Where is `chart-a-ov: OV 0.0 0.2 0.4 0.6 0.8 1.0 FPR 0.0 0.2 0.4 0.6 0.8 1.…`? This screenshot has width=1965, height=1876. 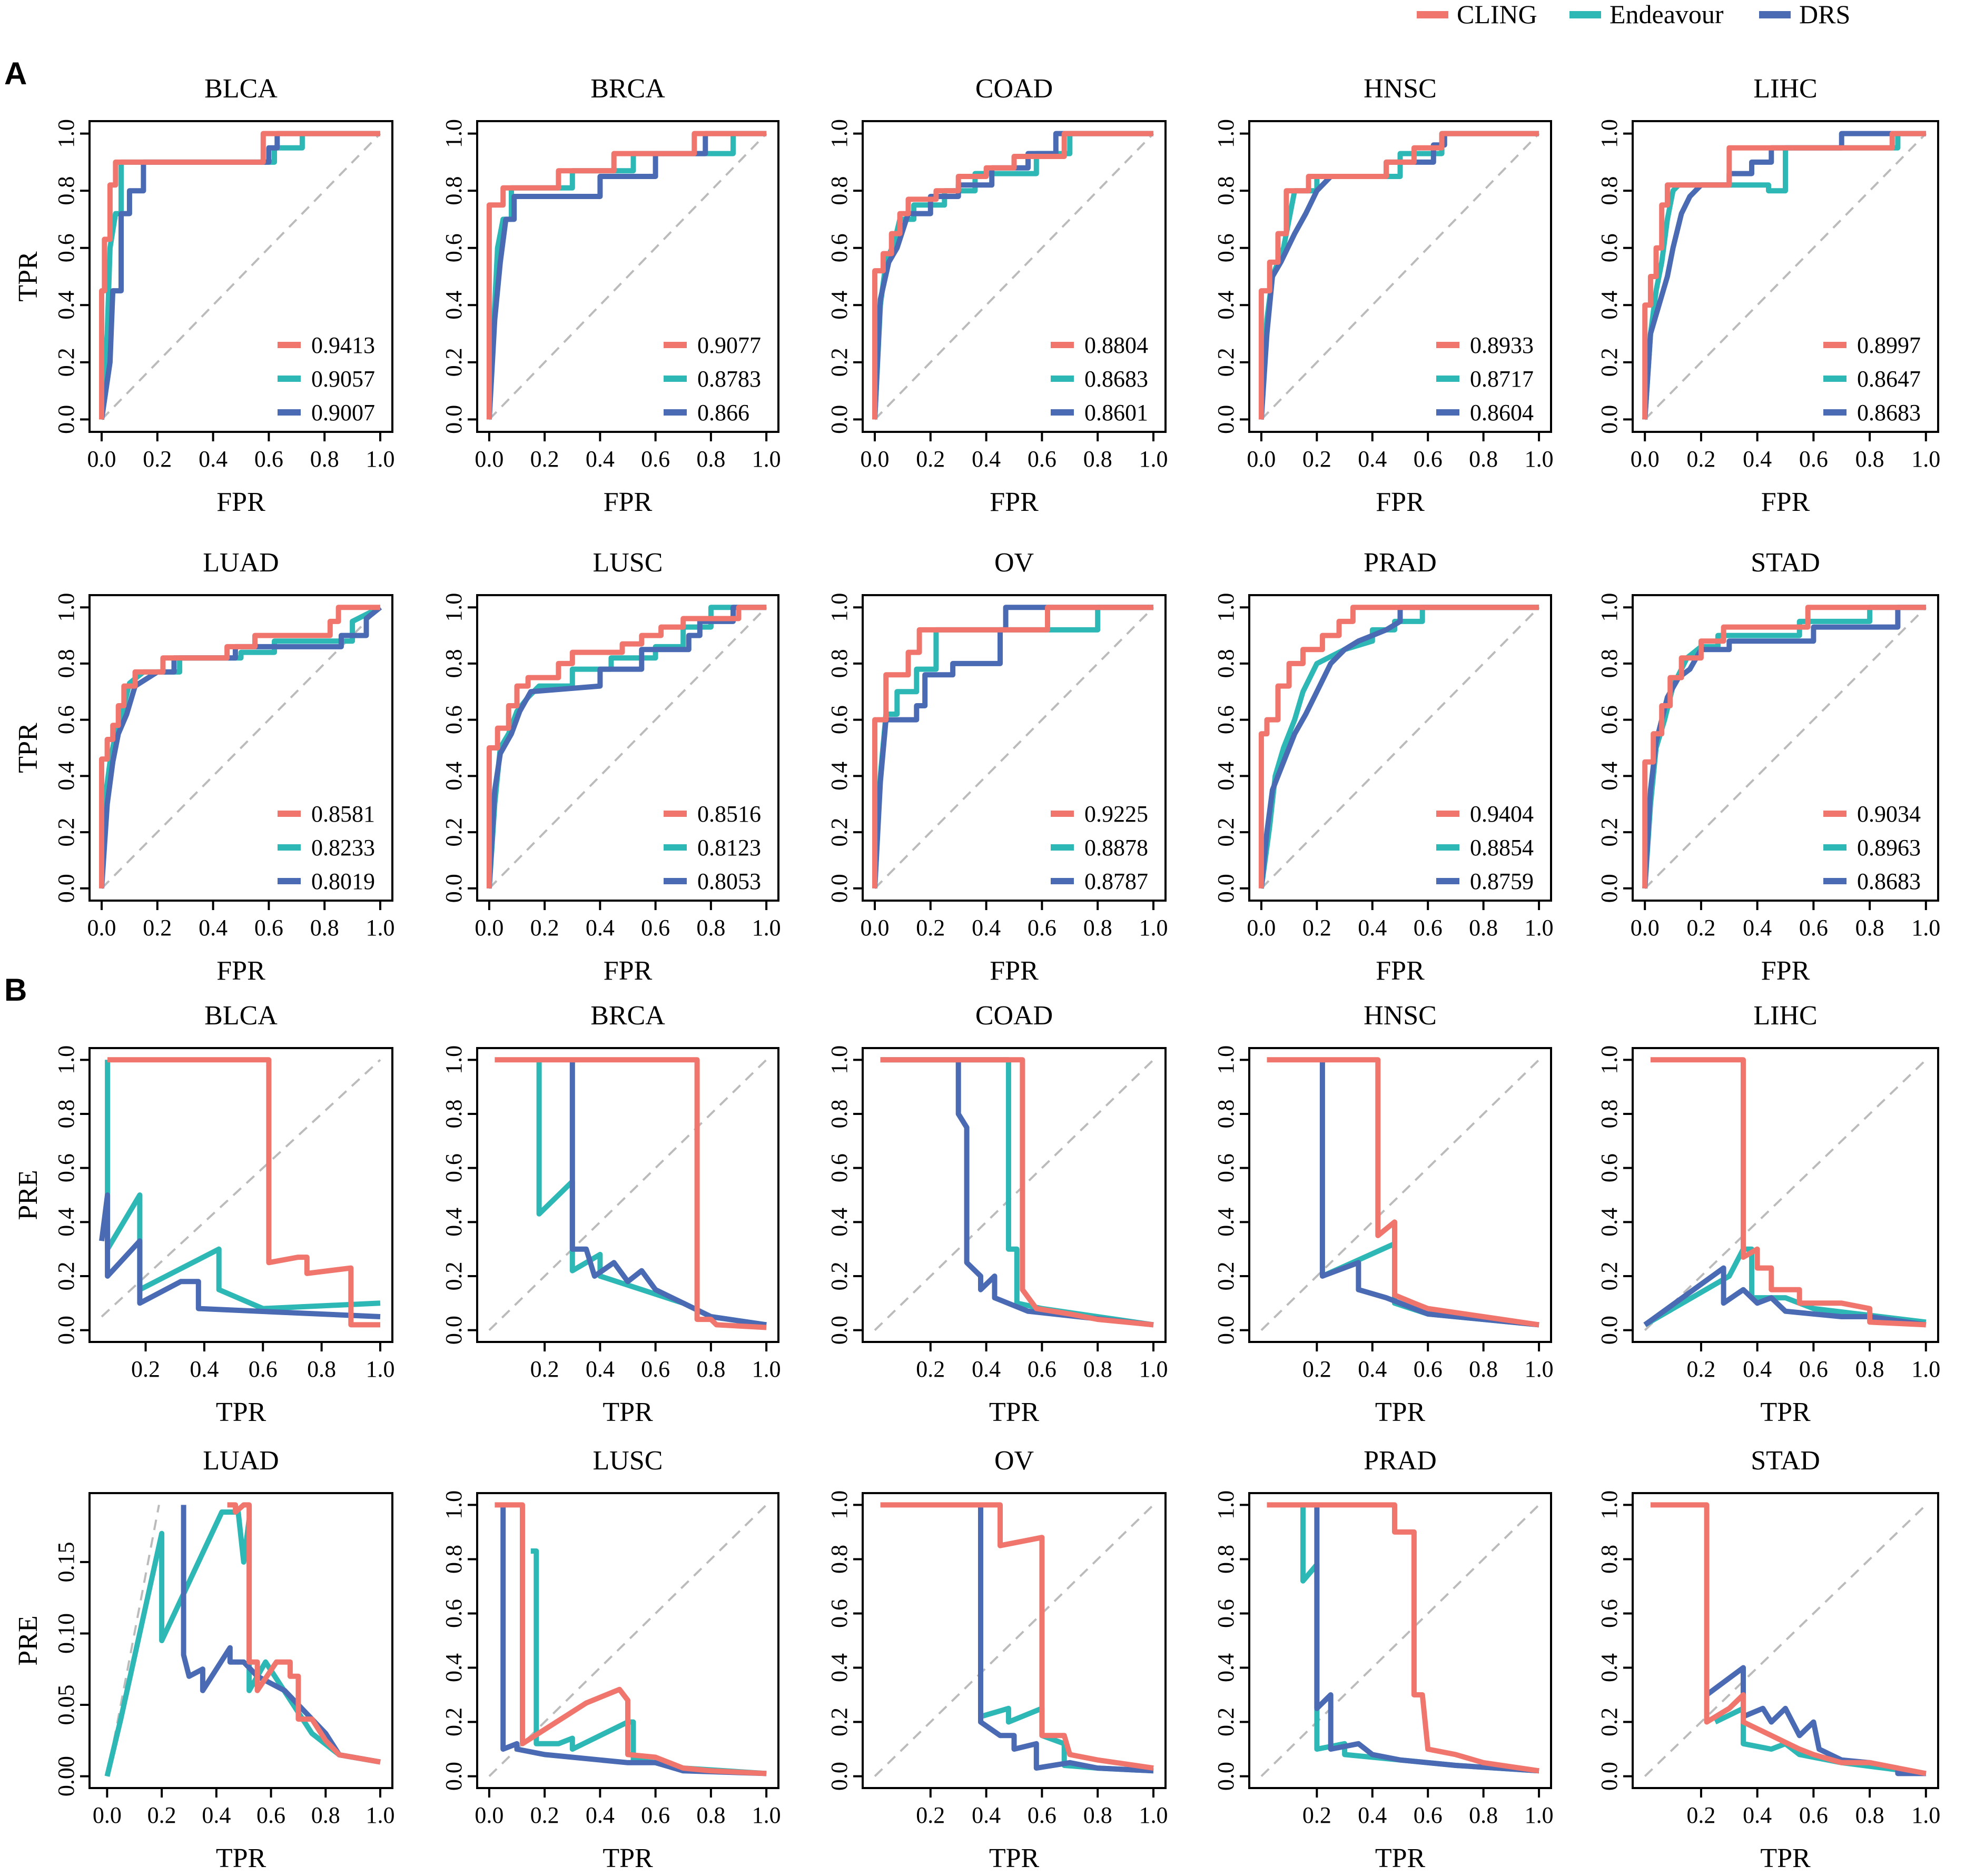 chart-a-ov: OV 0.0 0.2 0.4 0.6 0.8 1.0 FPR 0.0 0.2 0.4 0.6 0.8 1.… is located at coordinates (997, 767).